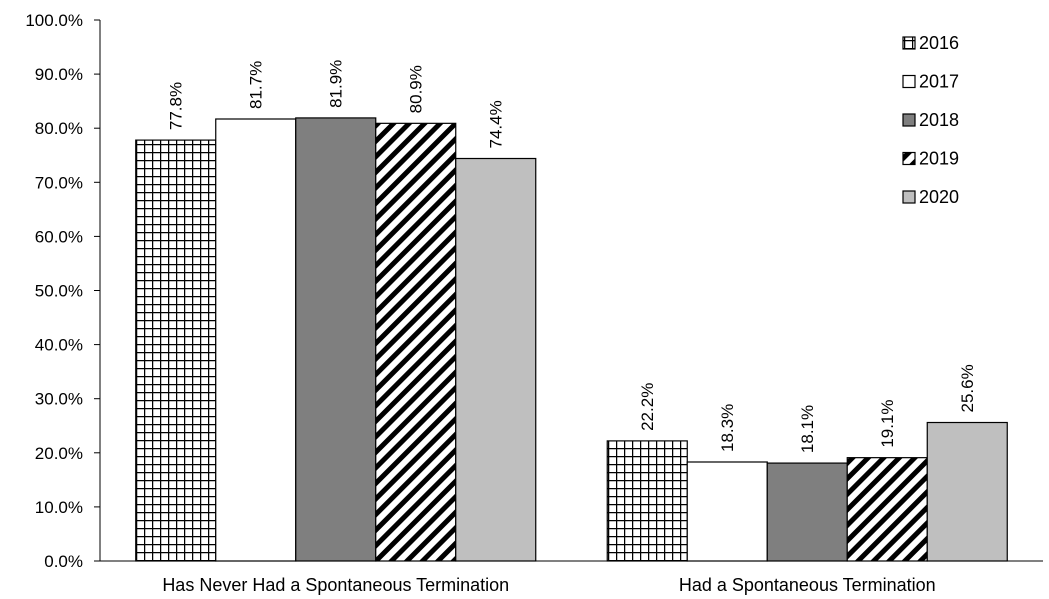 Image resolution: width=1049 pixels, height=599 pixels. What do you see at coordinates (59, 345) in the screenshot?
I see `y-tick-label: 40.0%` at bounding box center [59, 345].